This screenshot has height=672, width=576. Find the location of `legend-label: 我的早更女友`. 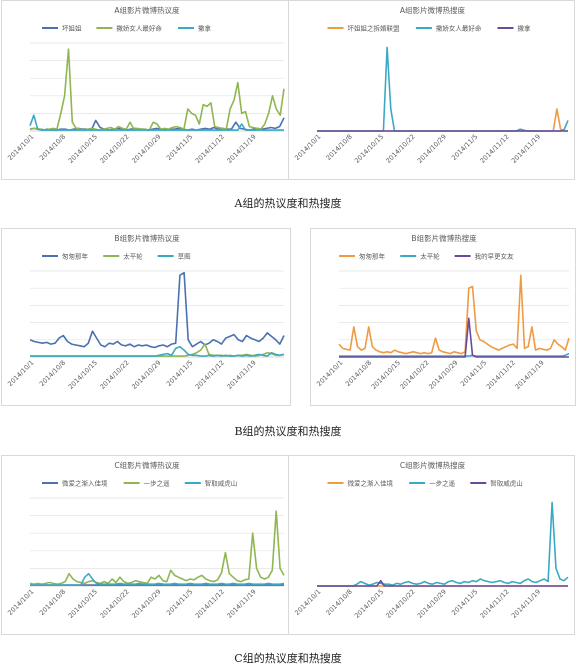

legend-label: 我的早更女友 is located at coordinates (494, 256).